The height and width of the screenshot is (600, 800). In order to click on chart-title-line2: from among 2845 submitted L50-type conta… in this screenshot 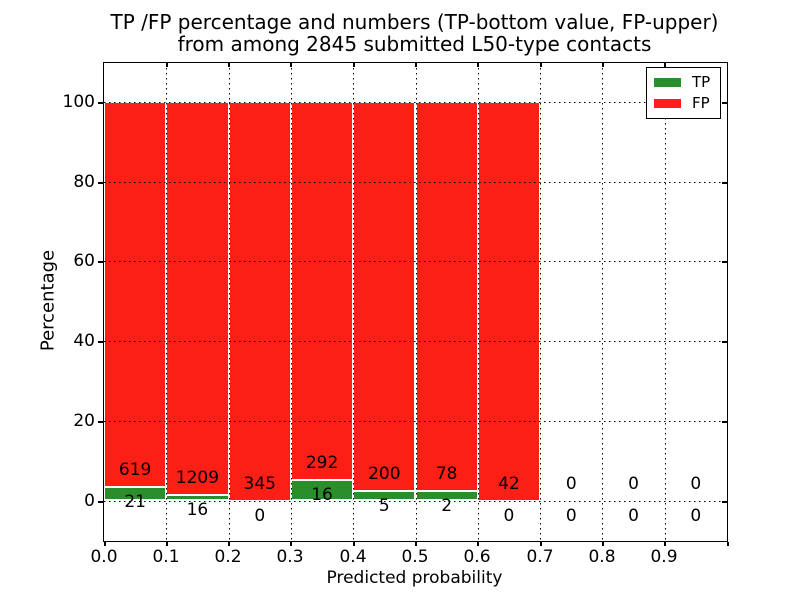, I will do `click(414, 44)`.